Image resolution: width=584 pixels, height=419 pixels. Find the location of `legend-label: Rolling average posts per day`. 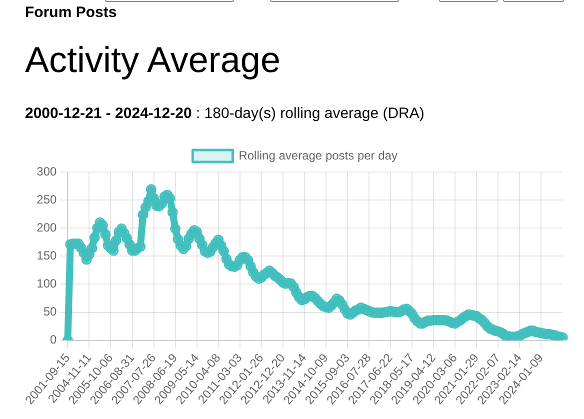

legend-label: Rolling average posts per day is located at coordinates (318, 155).